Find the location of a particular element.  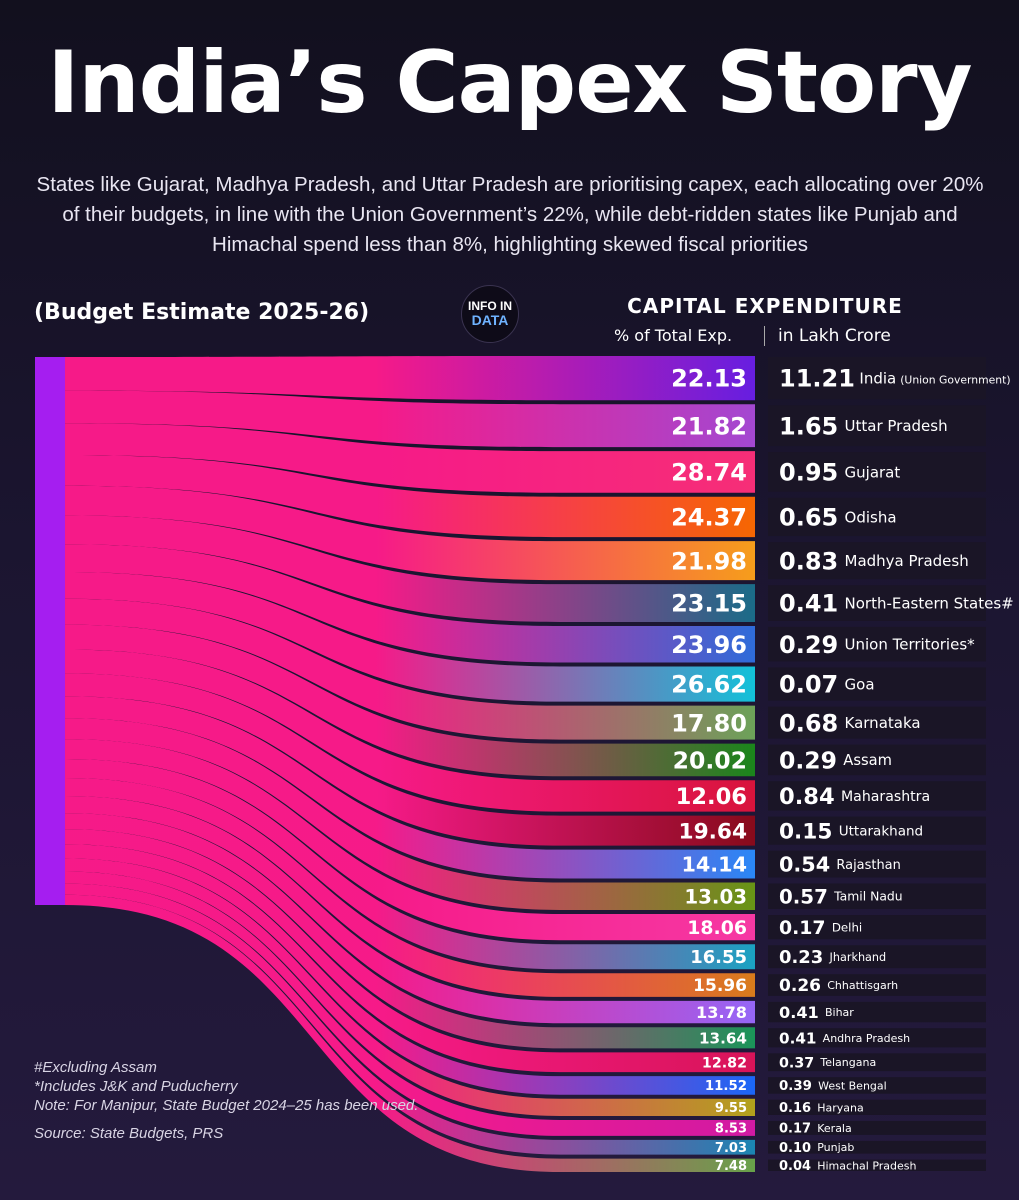

state-name-label: Odisha is located at coordinates (871, 517).